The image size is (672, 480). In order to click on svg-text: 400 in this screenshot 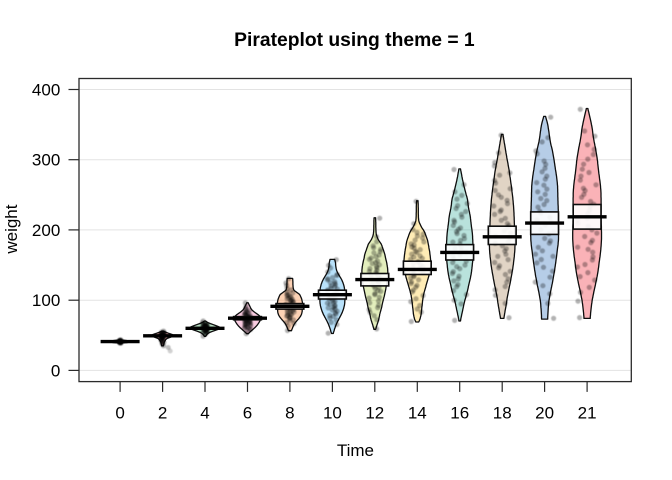, I will do `click(46, 90)`.